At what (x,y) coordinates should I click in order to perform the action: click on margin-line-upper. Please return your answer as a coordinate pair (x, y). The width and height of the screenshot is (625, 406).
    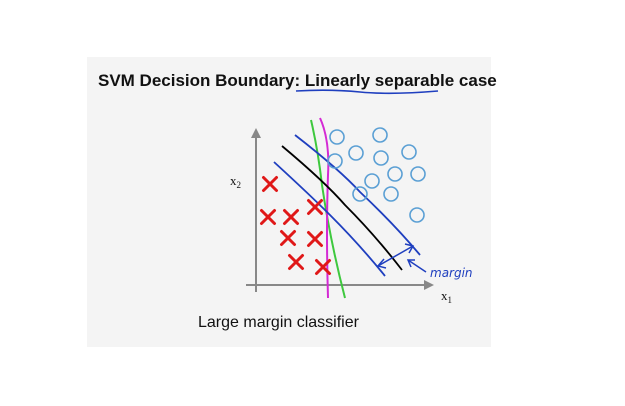
    Looking at the image, I should click on (357, 195).